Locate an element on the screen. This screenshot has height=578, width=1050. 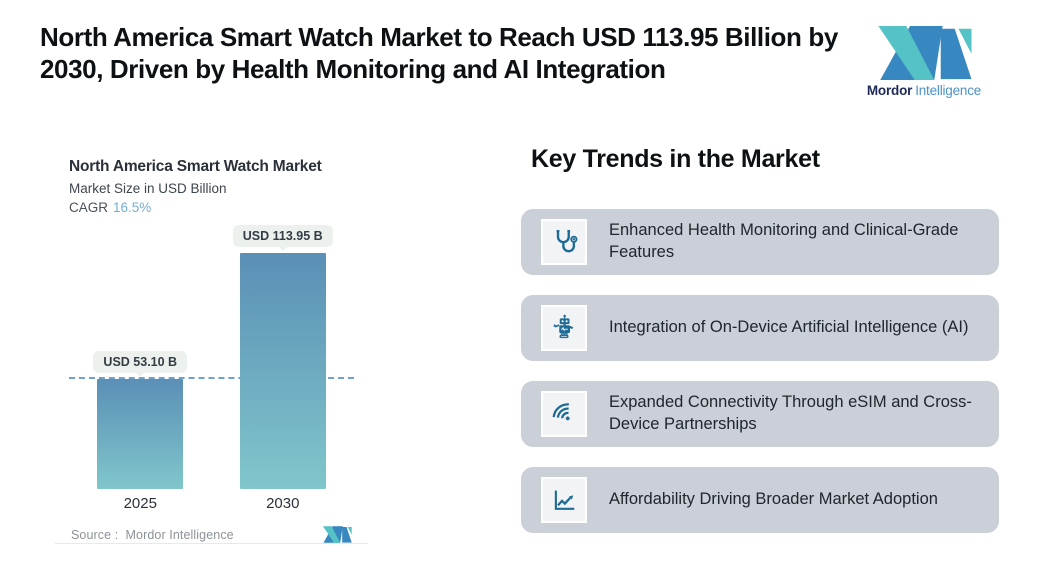
mini-logo-icon is located at coordinates (337, 534).